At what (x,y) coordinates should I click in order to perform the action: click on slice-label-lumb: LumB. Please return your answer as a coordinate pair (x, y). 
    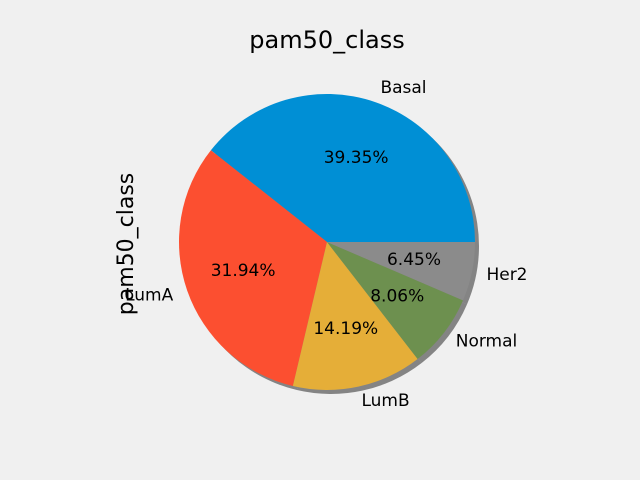
    Looking at the image, I should click on (385, 401).